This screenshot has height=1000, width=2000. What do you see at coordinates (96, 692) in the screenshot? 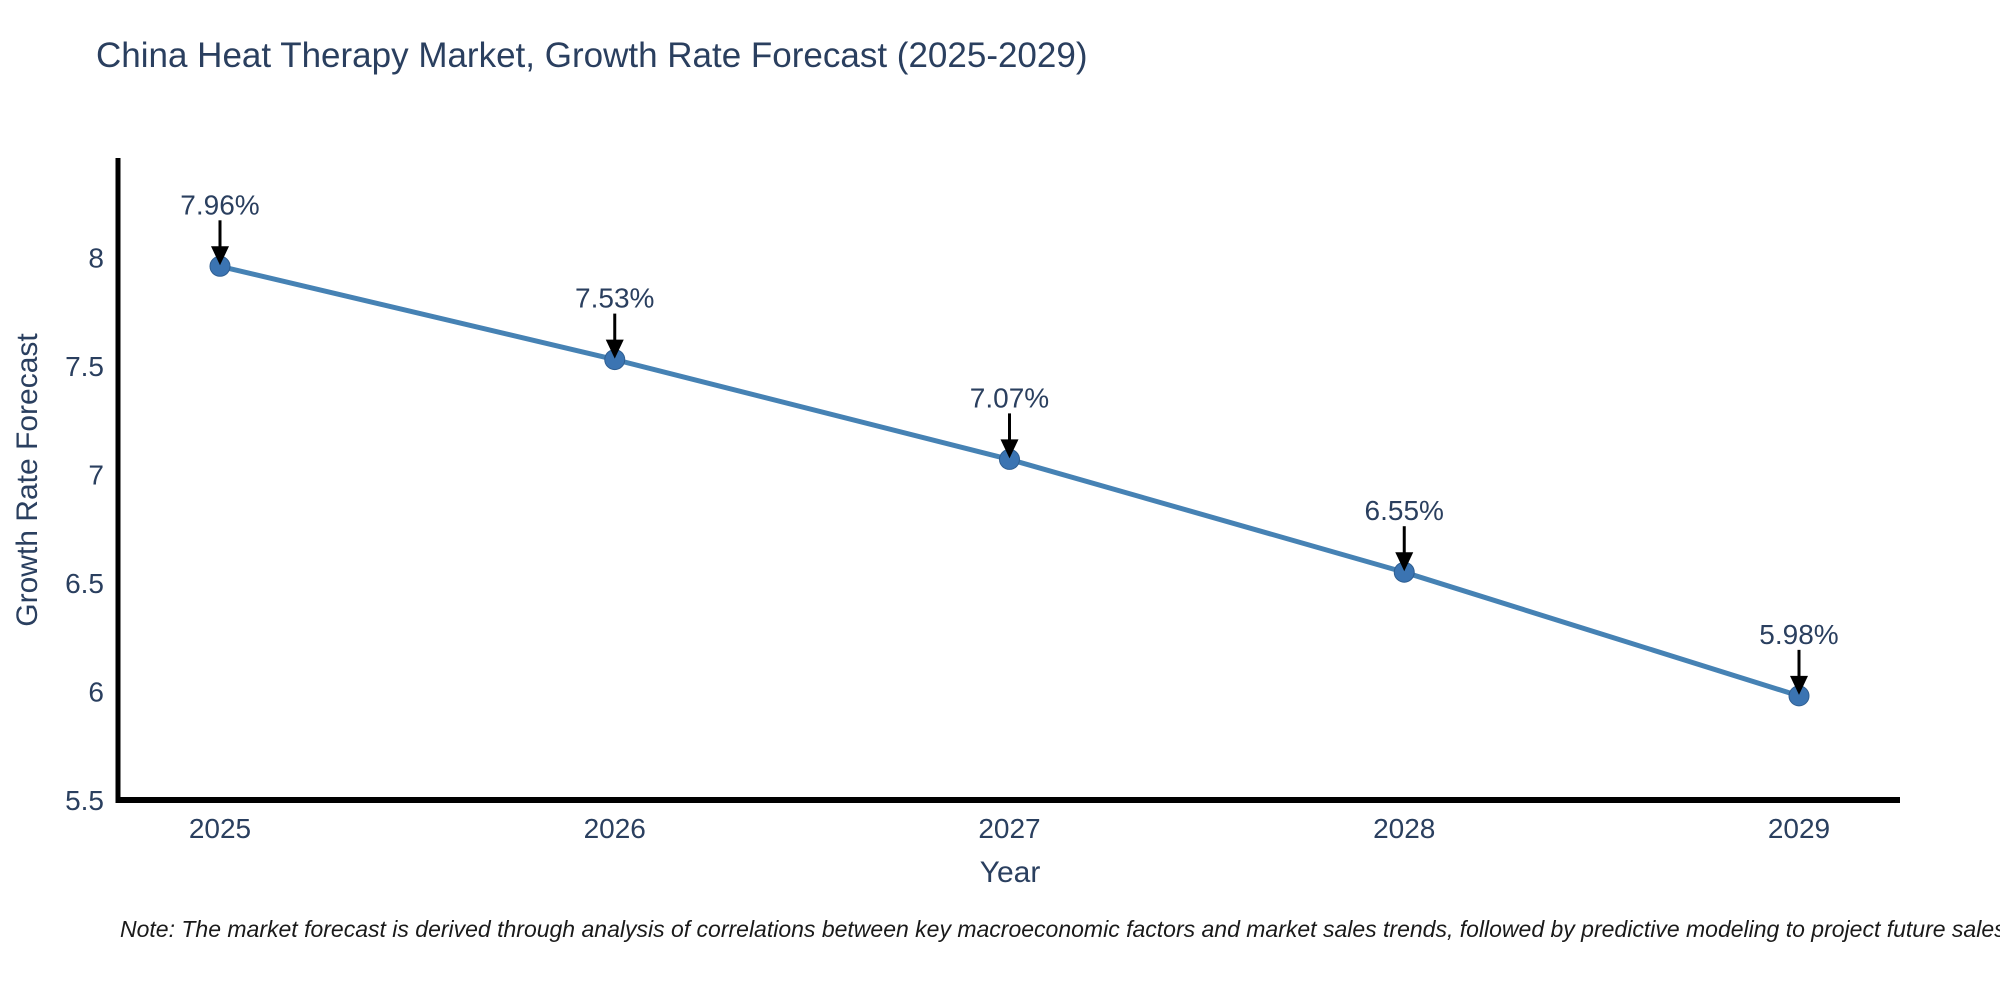
I see `y-tick-label: 6` at bounding box center [96, 692].